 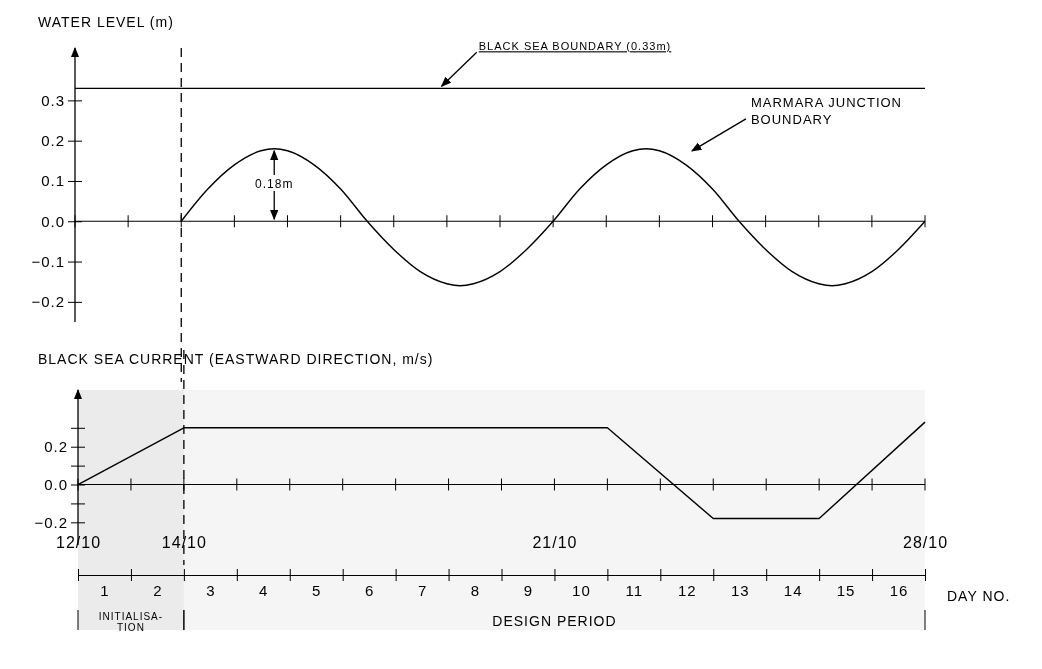 I want to click on x2-tick-label: 21/10, so click(x=555, y=542).